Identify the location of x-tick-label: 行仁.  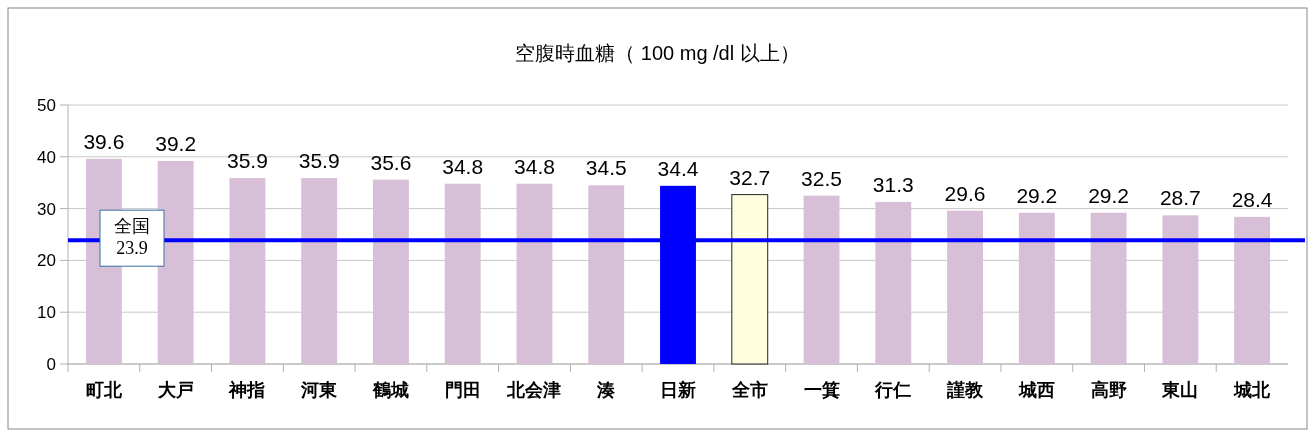
(893, 390).